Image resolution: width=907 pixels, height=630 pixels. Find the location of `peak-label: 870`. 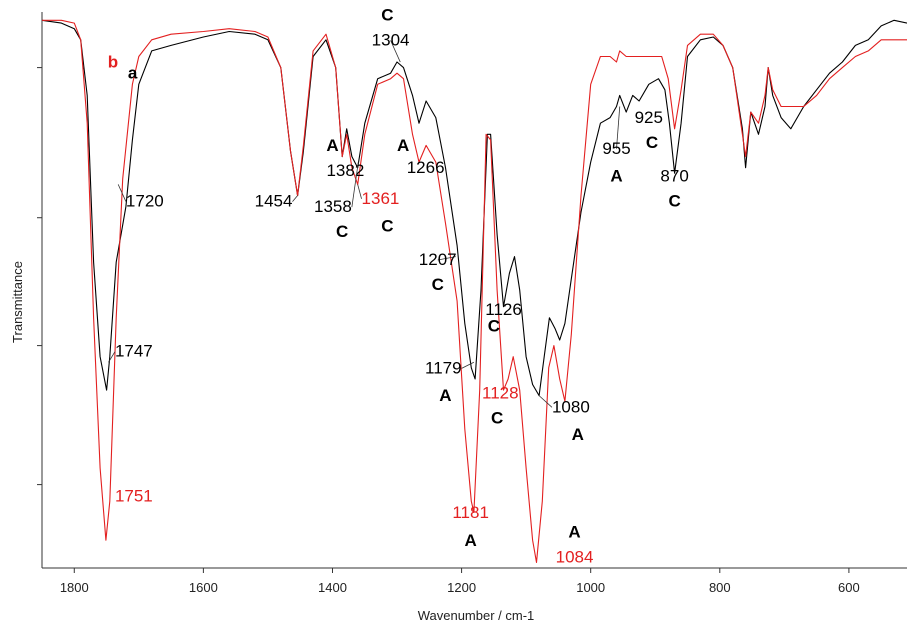

peak-label: 870 is located at coordinates (674, 176).